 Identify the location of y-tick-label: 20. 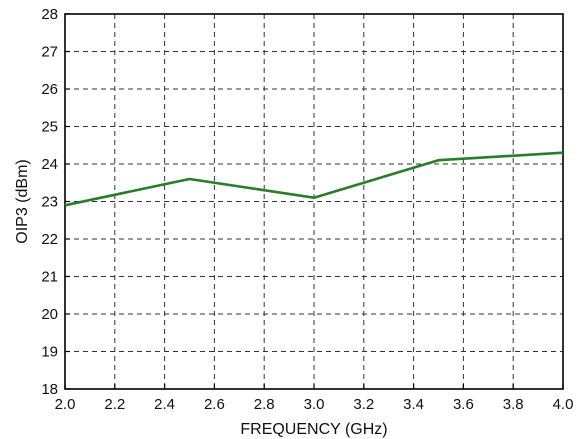
(49, 314).